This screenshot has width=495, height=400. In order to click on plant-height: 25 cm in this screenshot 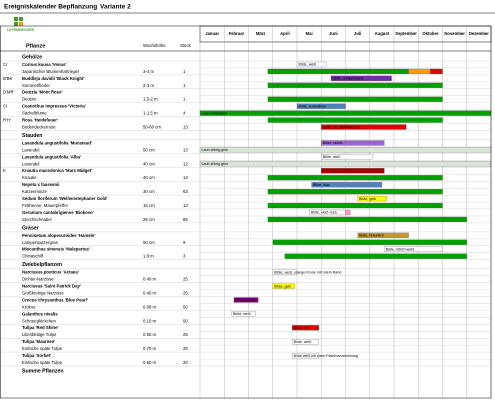, I will do `click(149, 219)`.